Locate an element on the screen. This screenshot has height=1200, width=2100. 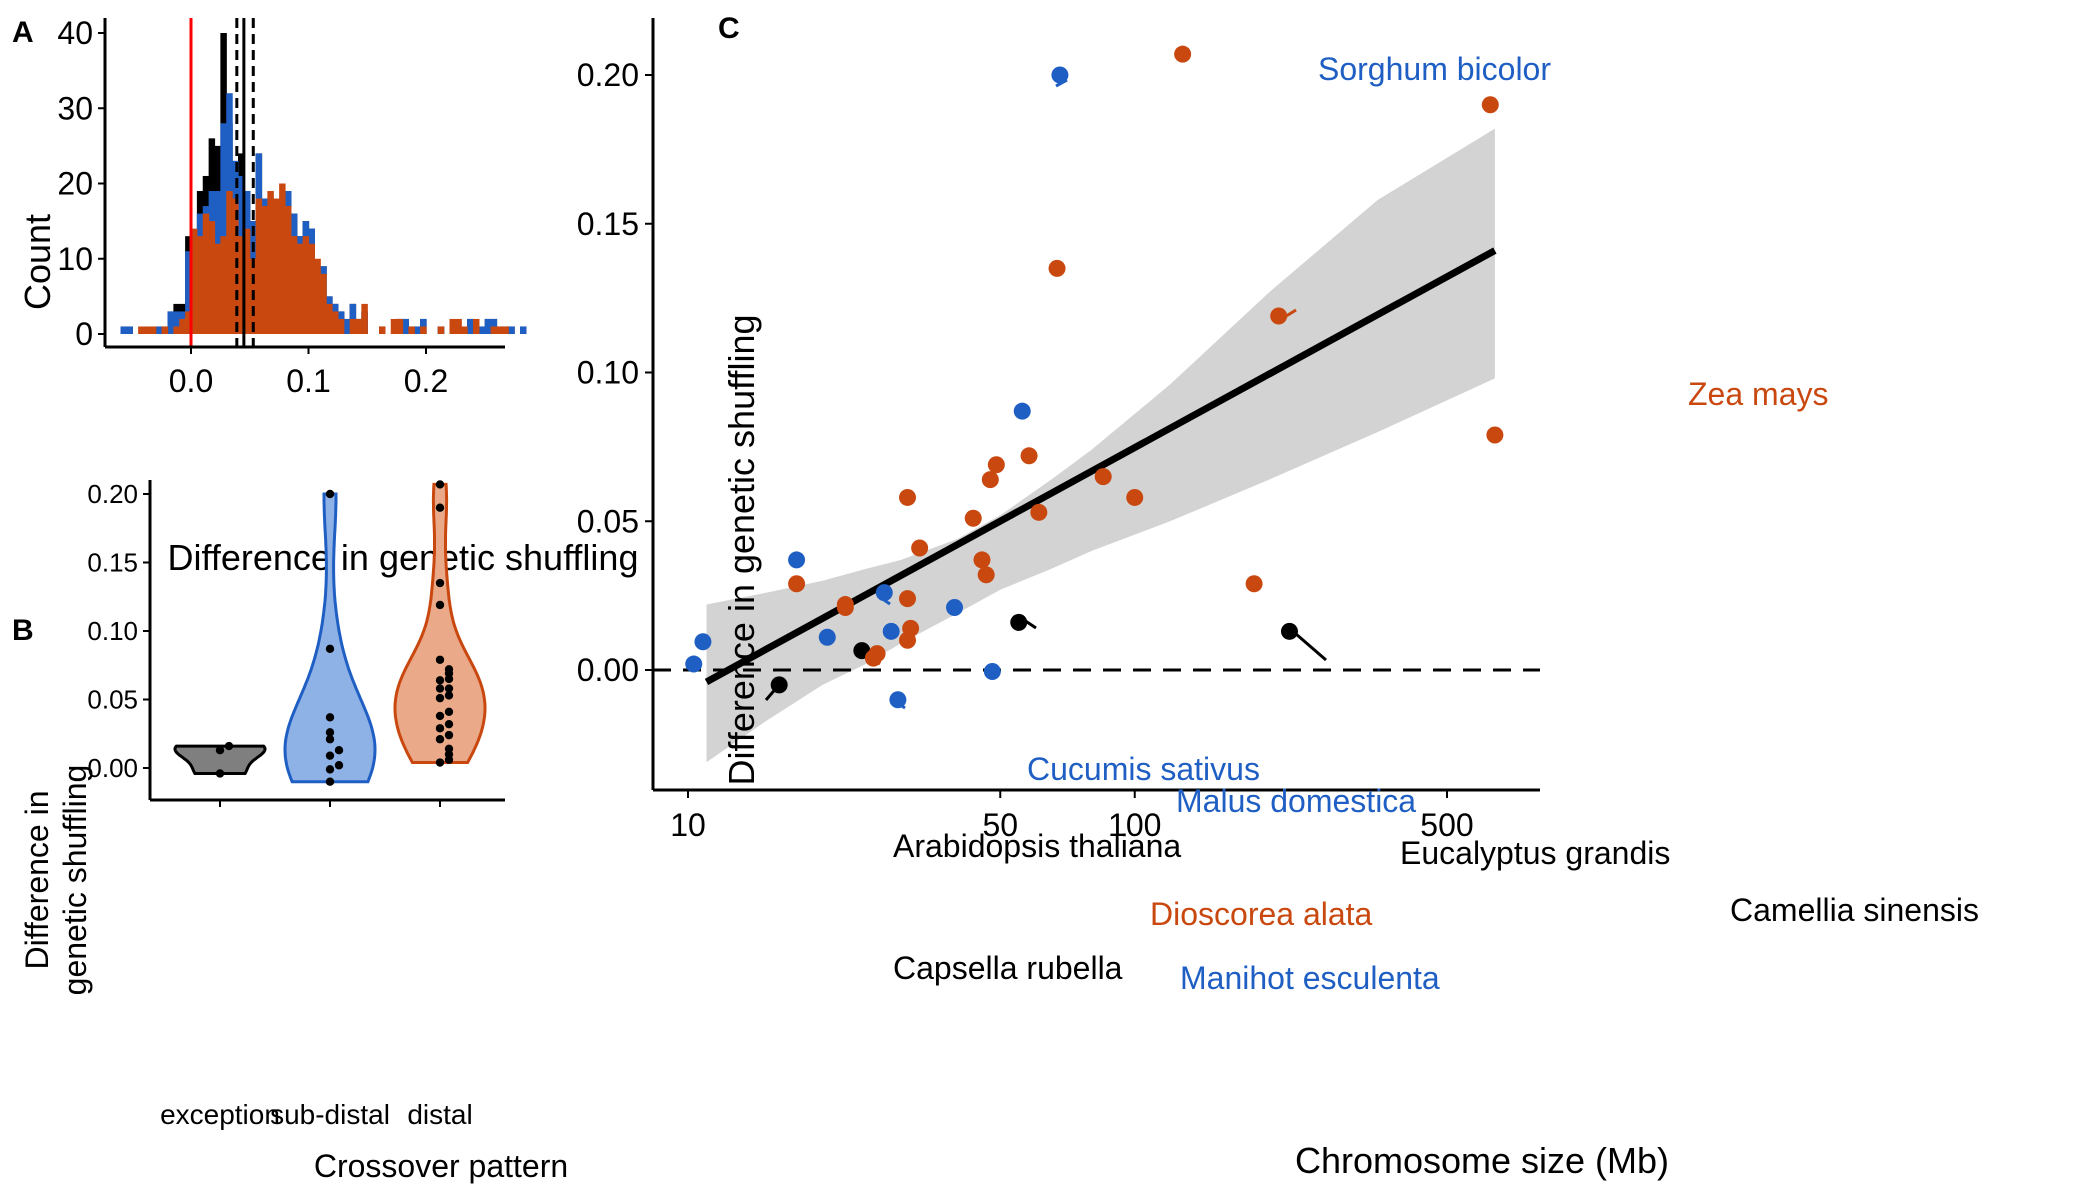
panel-b-y-axis-title-line1: Difference in is located at coordinates (37, 879).